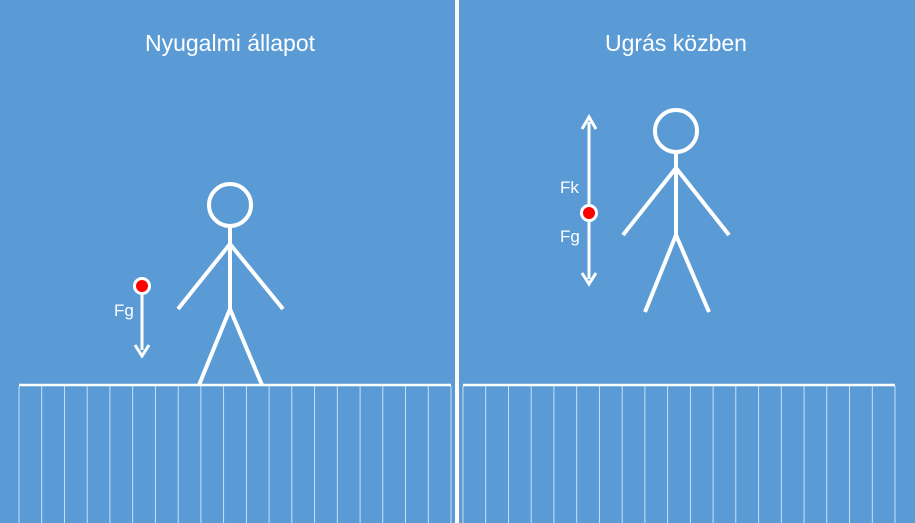 The image size is (915, 523). I want to click on panel-title-jump: Ugrás közben, so click(676, 43).